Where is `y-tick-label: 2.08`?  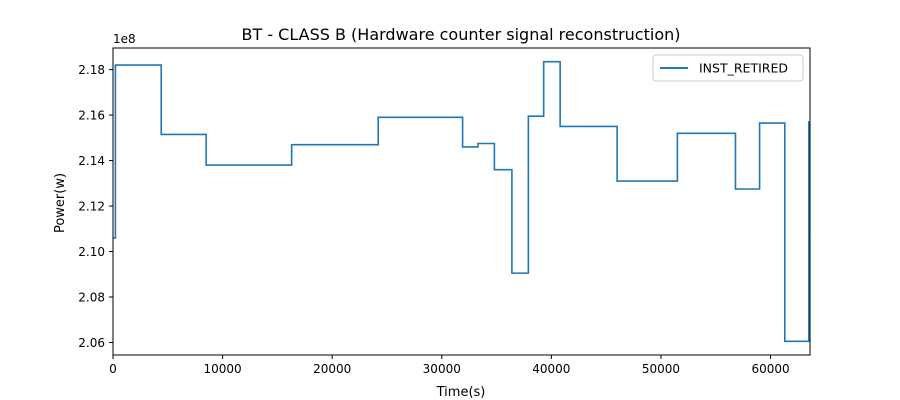
y-tick-label: 2.08 is located at coordinates (91, 298).